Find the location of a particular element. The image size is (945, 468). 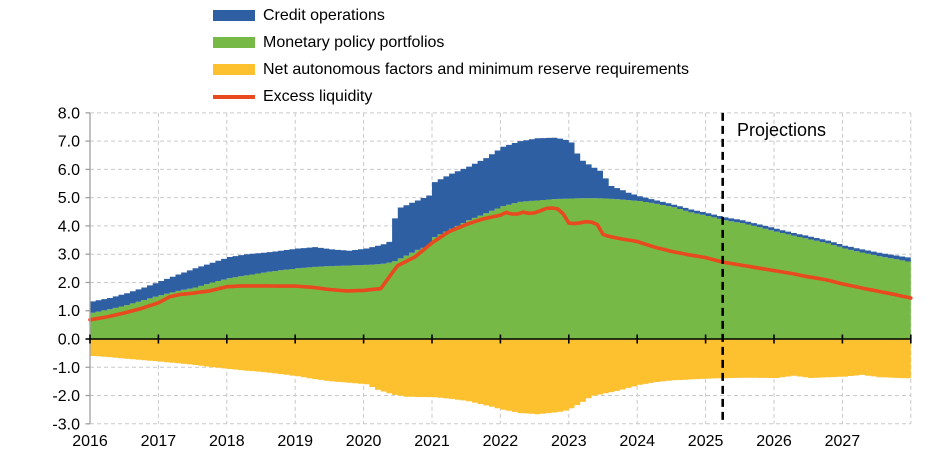

legend-label-credit-operations: Credit operations is located at coordinates (324, 15).